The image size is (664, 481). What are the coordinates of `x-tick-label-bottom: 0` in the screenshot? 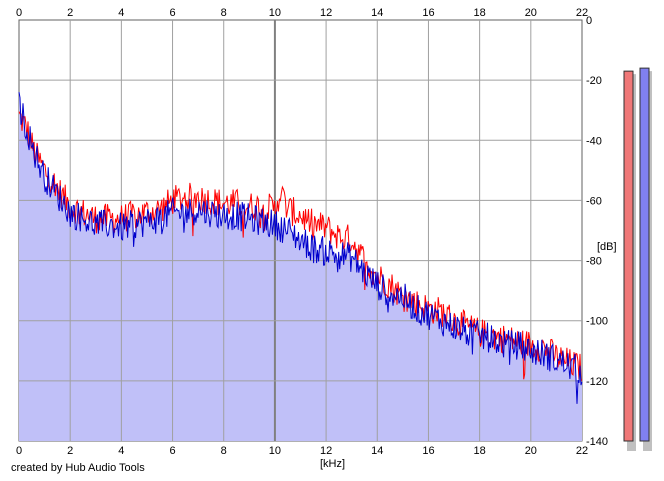 It's located at (19, 451).